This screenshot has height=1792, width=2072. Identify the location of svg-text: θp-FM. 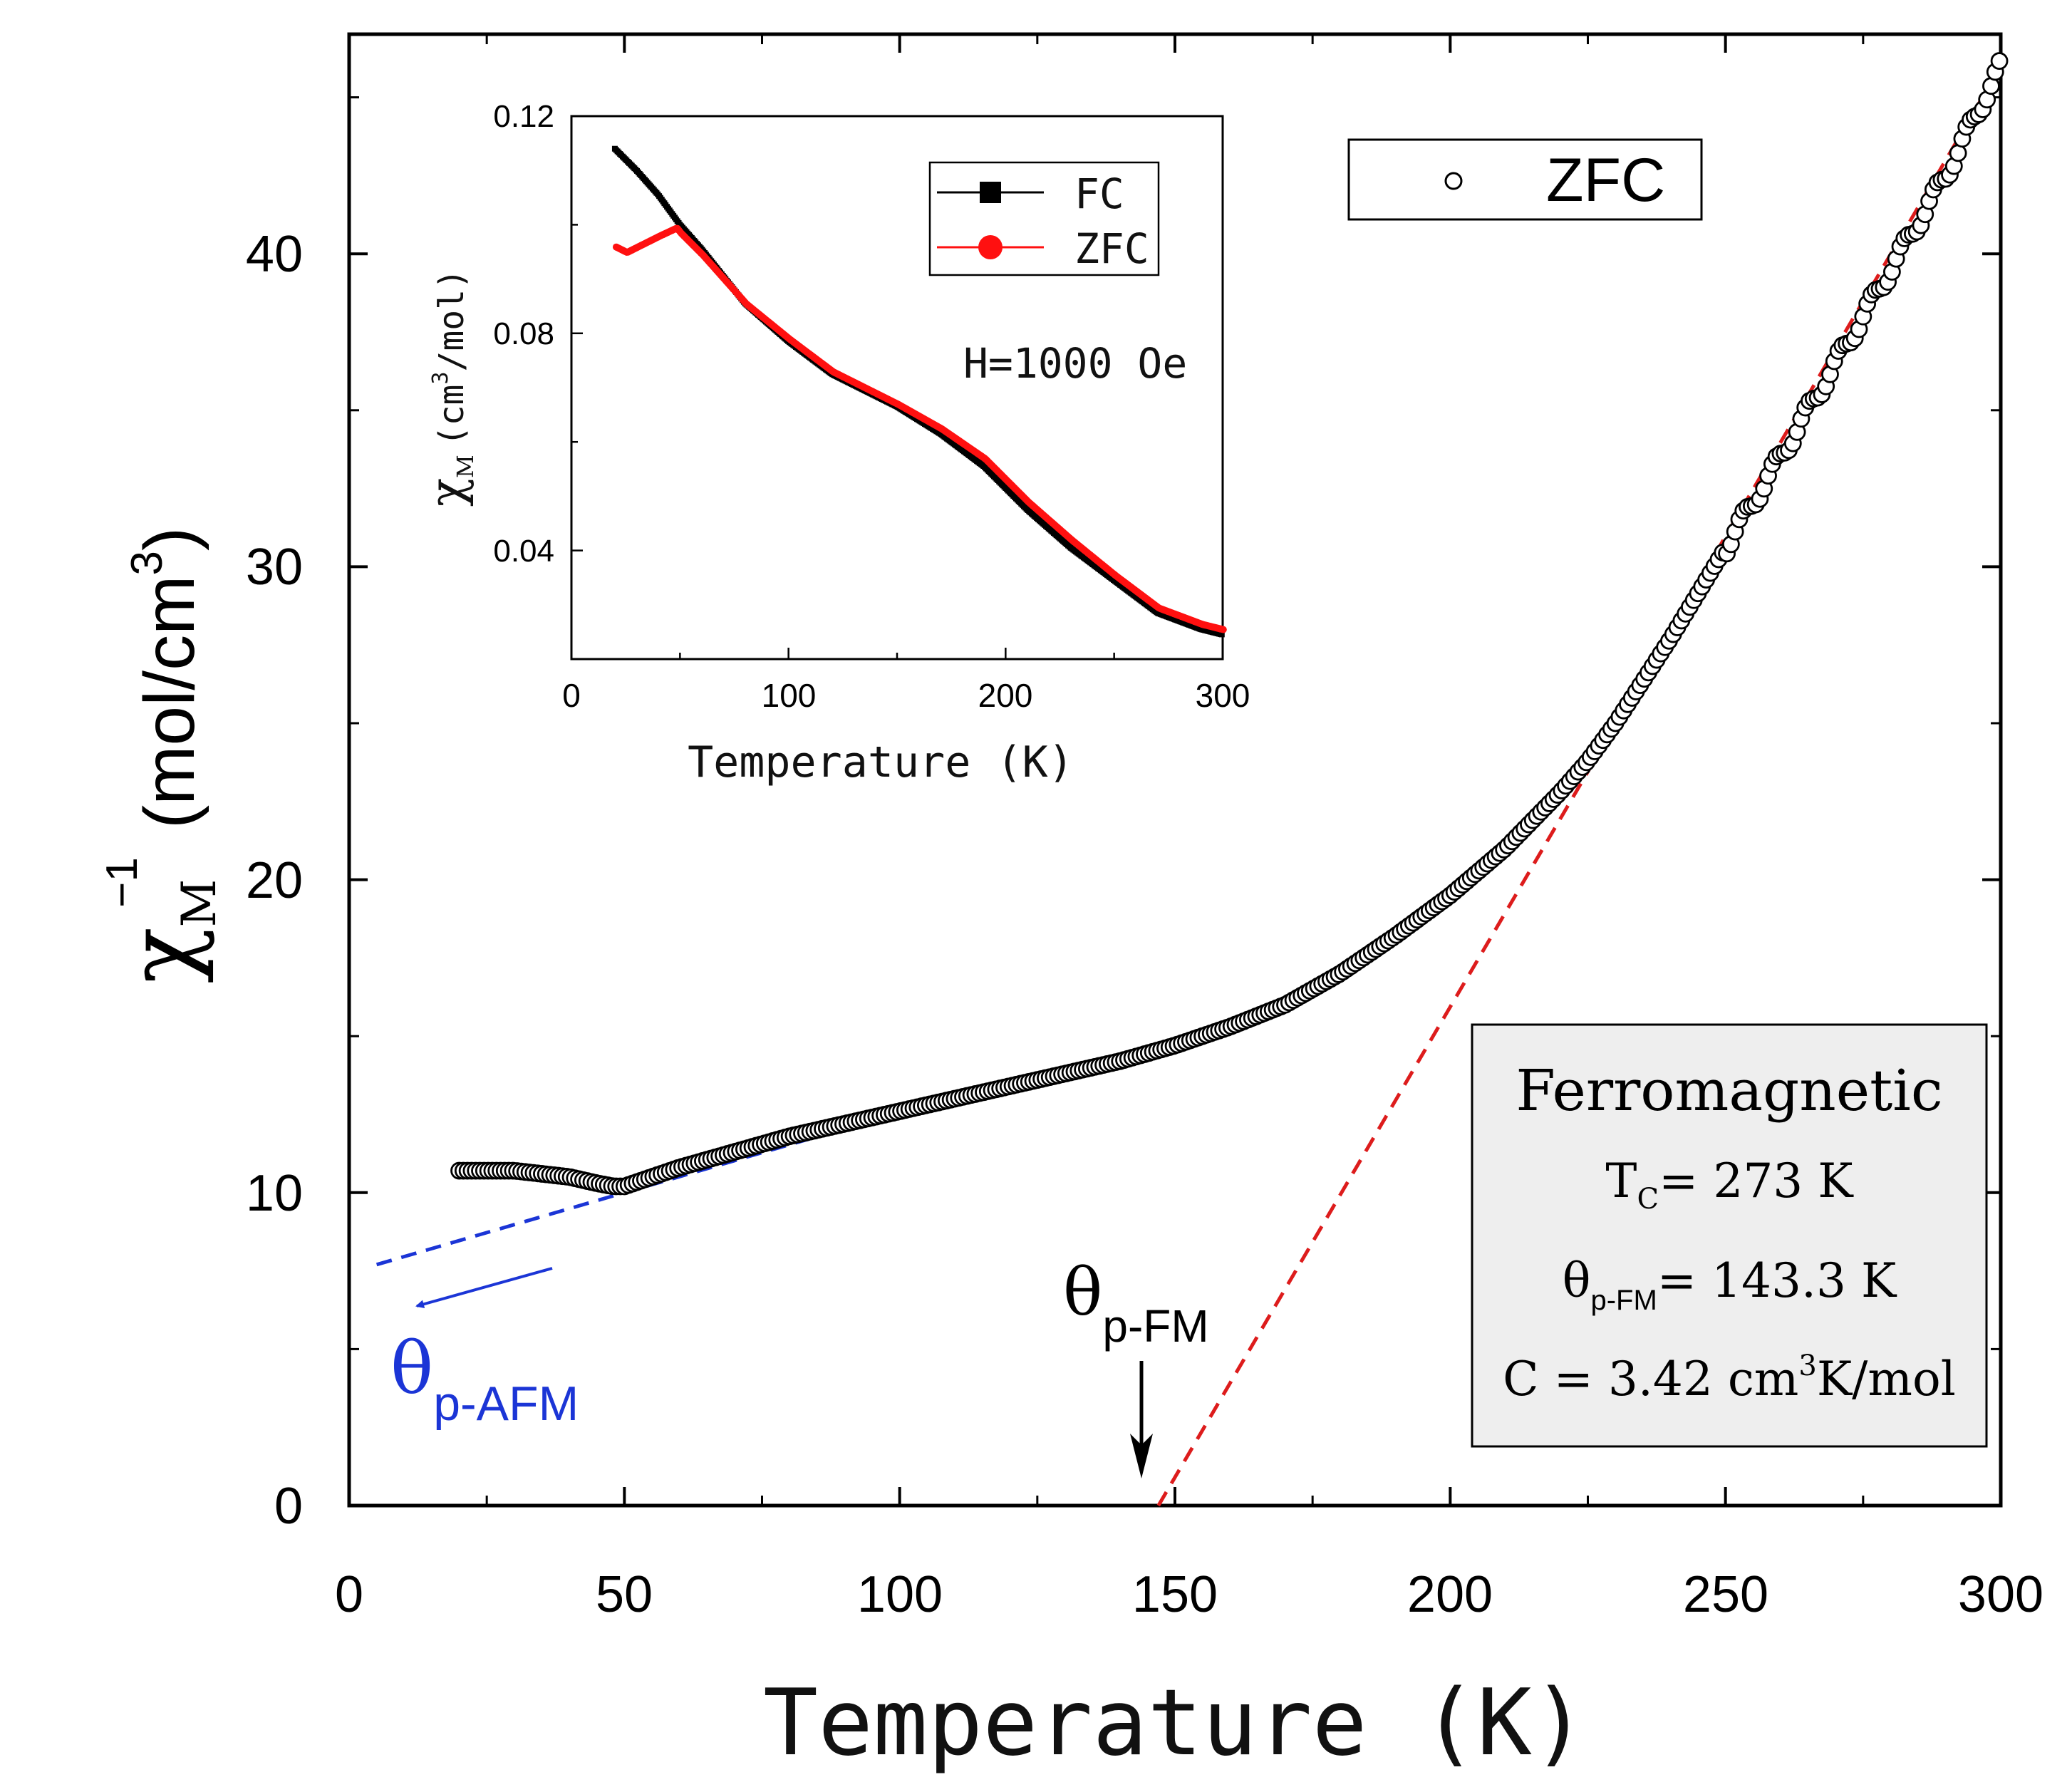
(1136, 1303).